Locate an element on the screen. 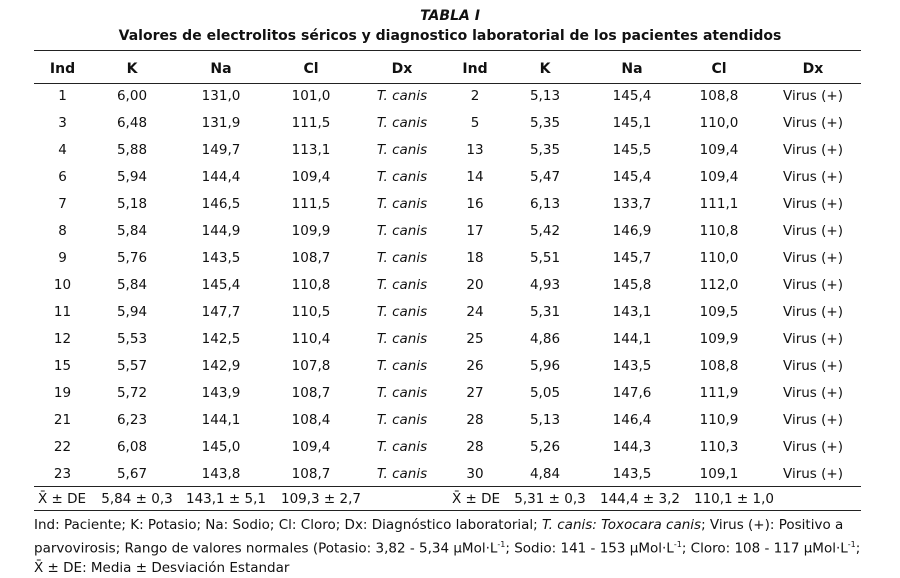 The image size is (900, 578). table-cell: 5,18 is located at coordinates (132, 203).